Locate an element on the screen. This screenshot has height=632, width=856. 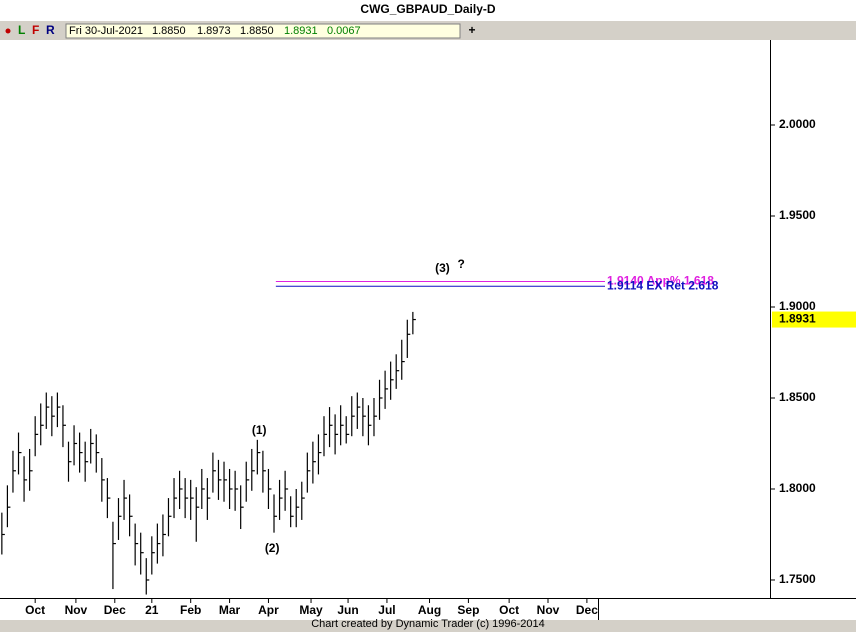
level-label: 1.9114 EX Ret 2.618 is located at coordinates (663, 285).